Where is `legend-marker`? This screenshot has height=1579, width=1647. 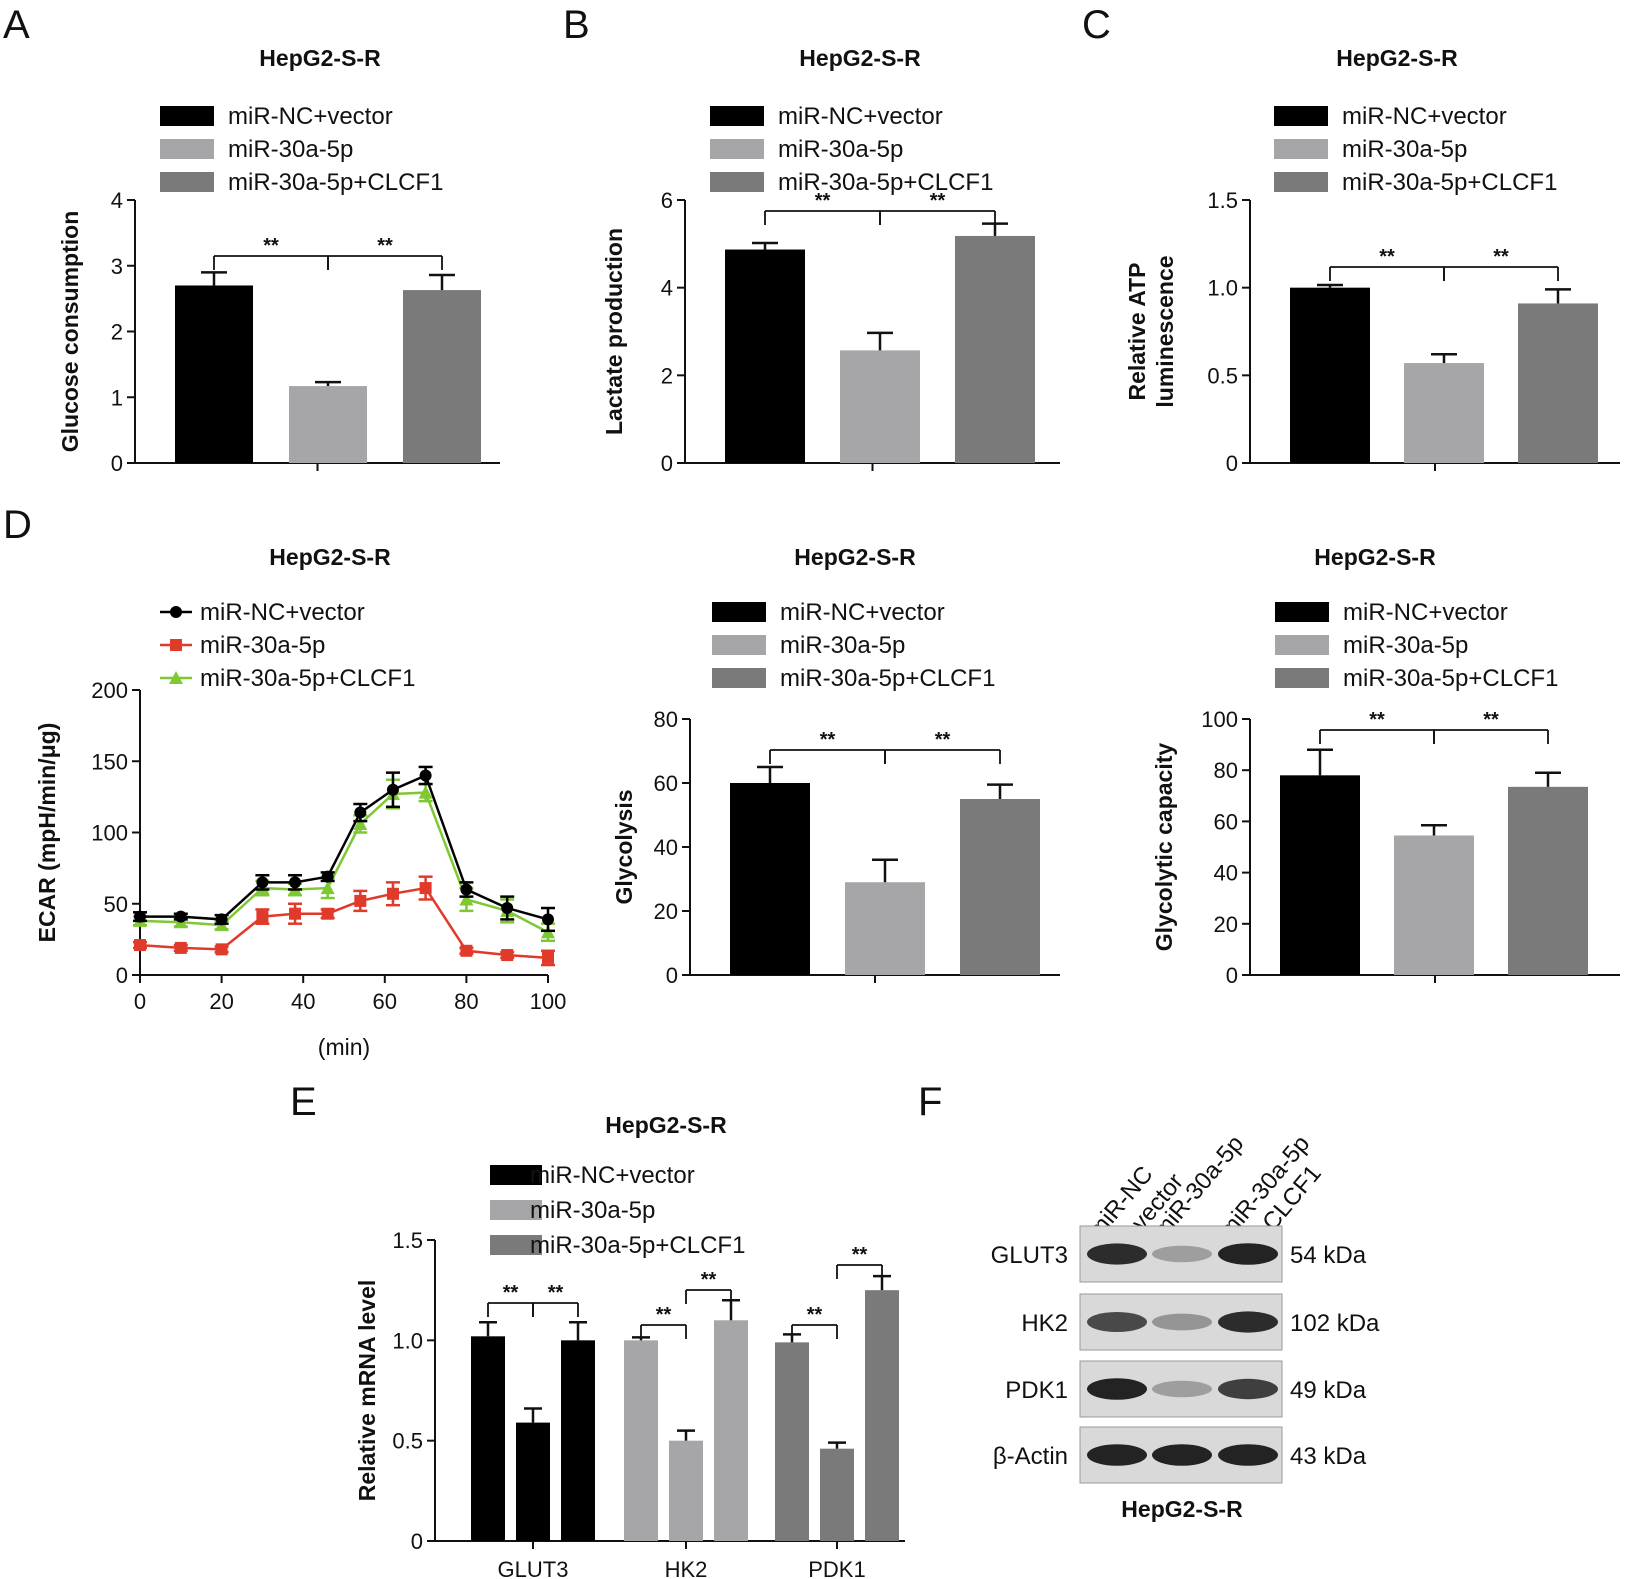 legend-marker is located at coordinates (176, 645).